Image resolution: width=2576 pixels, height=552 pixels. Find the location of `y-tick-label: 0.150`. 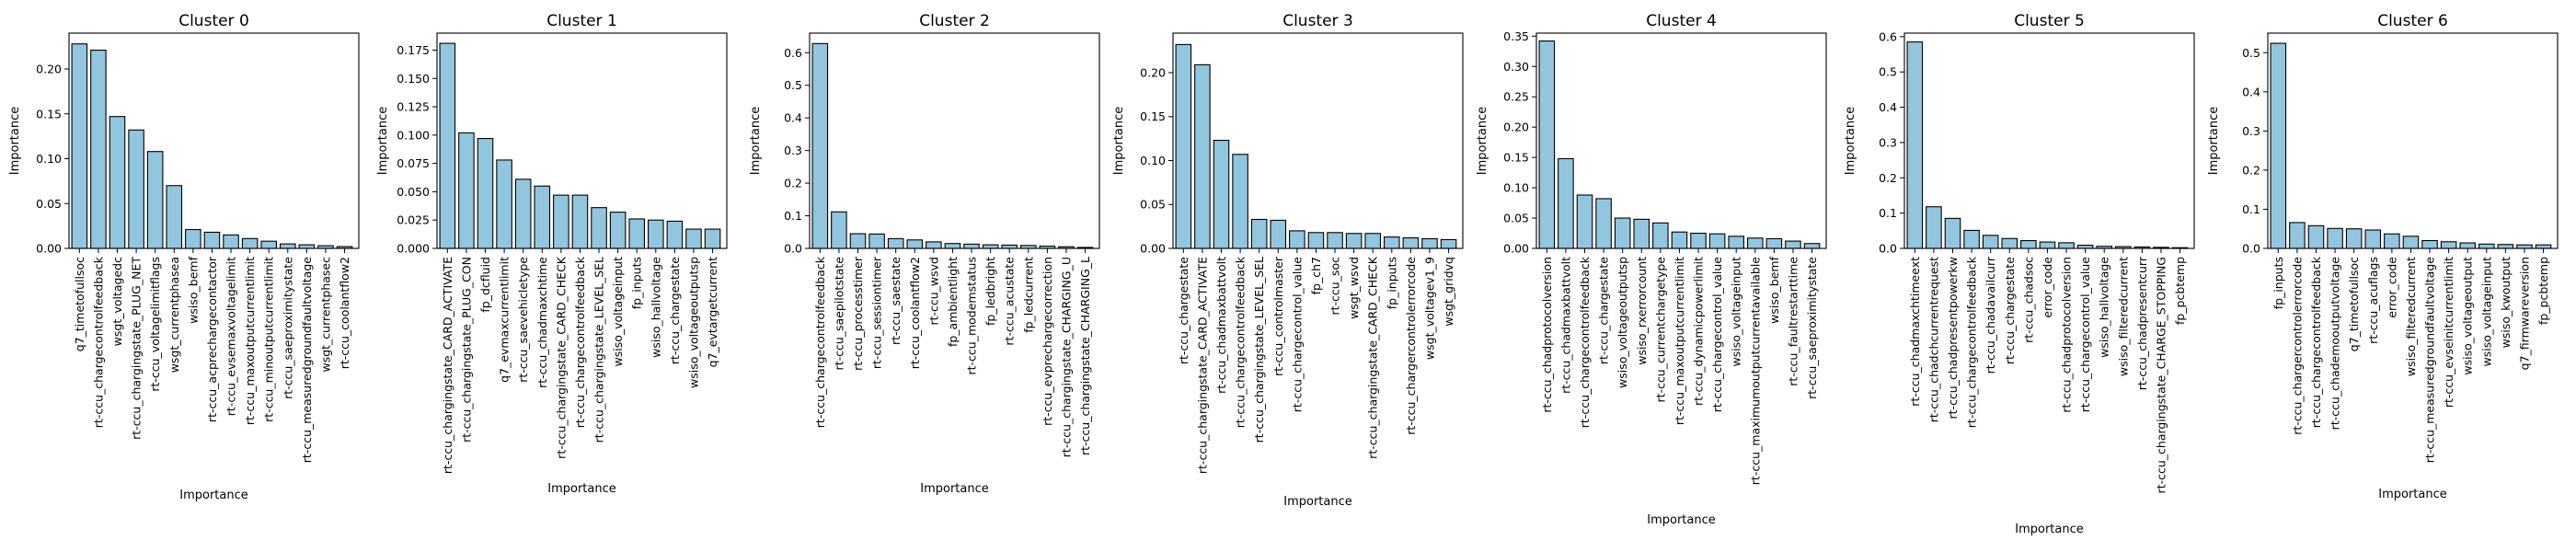

y-tick-label: 0.150 is located at coordinates (413, 79).